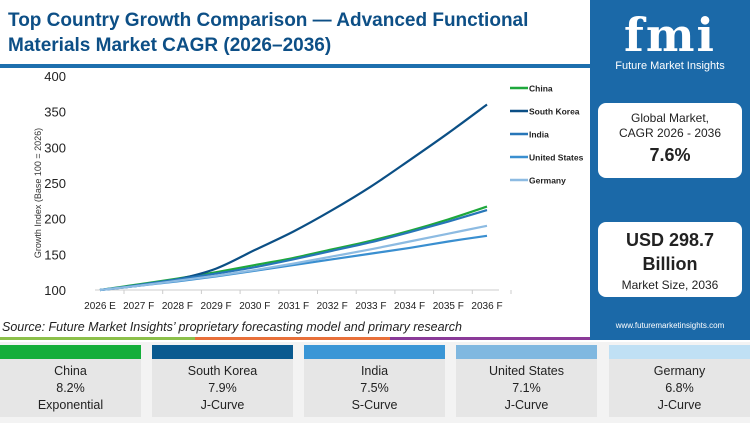 This screenshot has width=750, height=423. I want to click on market-size-box: USD 298.7 Billion Market Size, 2036, so click(670, 259).